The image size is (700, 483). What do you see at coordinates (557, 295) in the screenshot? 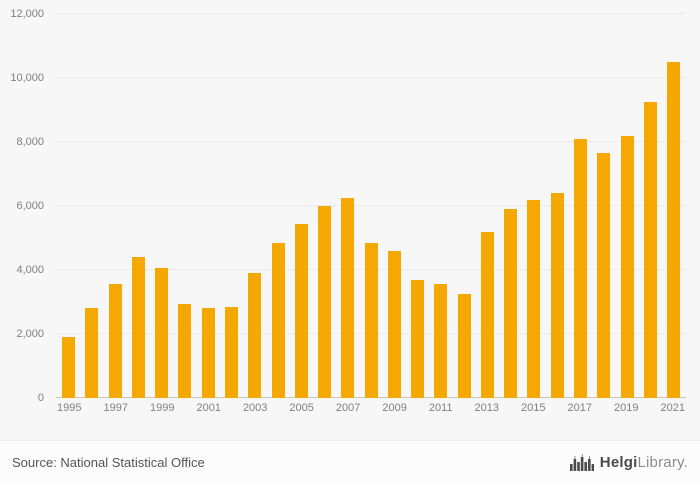
I see `bar-2016` at bounding box center [557, 295].